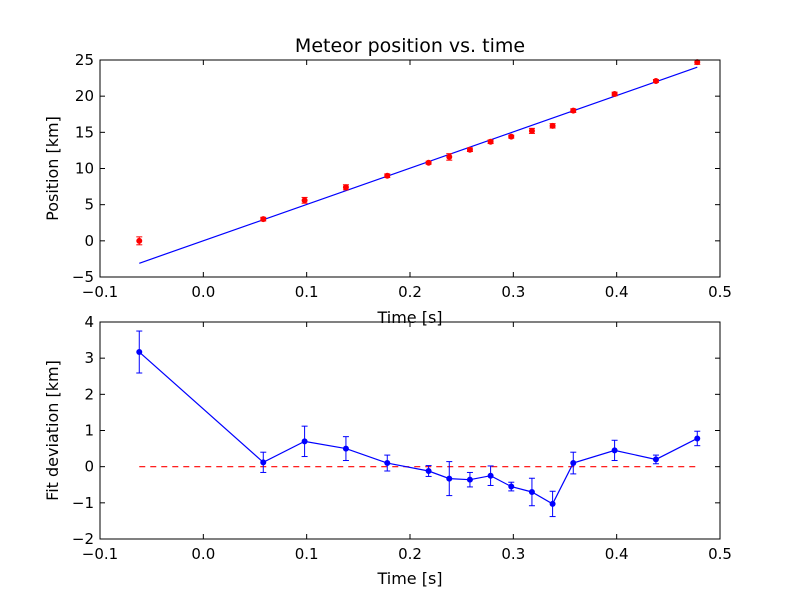 This screenshot has height=600, width=800. What do you see at coordinates (84, 132) in the screenshot?
I see `position-y-tick-label: 15` at bounding box center [84, 132].